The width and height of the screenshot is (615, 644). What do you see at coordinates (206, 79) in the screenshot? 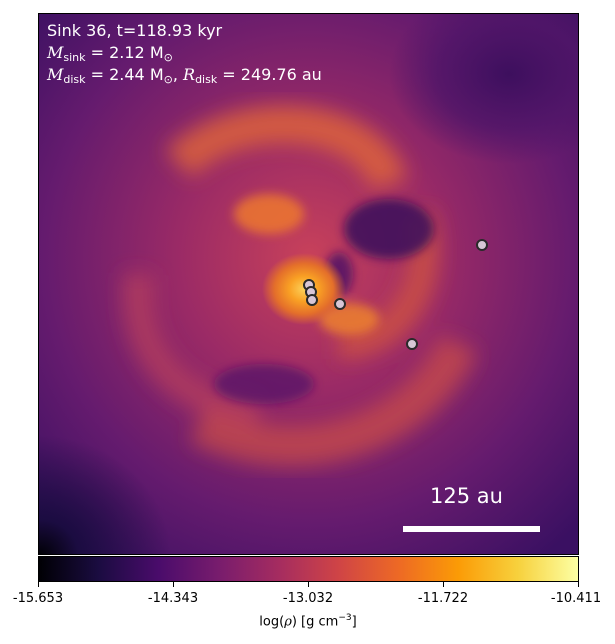
I see `disk-radius-subscript: disk` at bounding box center [206, 79].